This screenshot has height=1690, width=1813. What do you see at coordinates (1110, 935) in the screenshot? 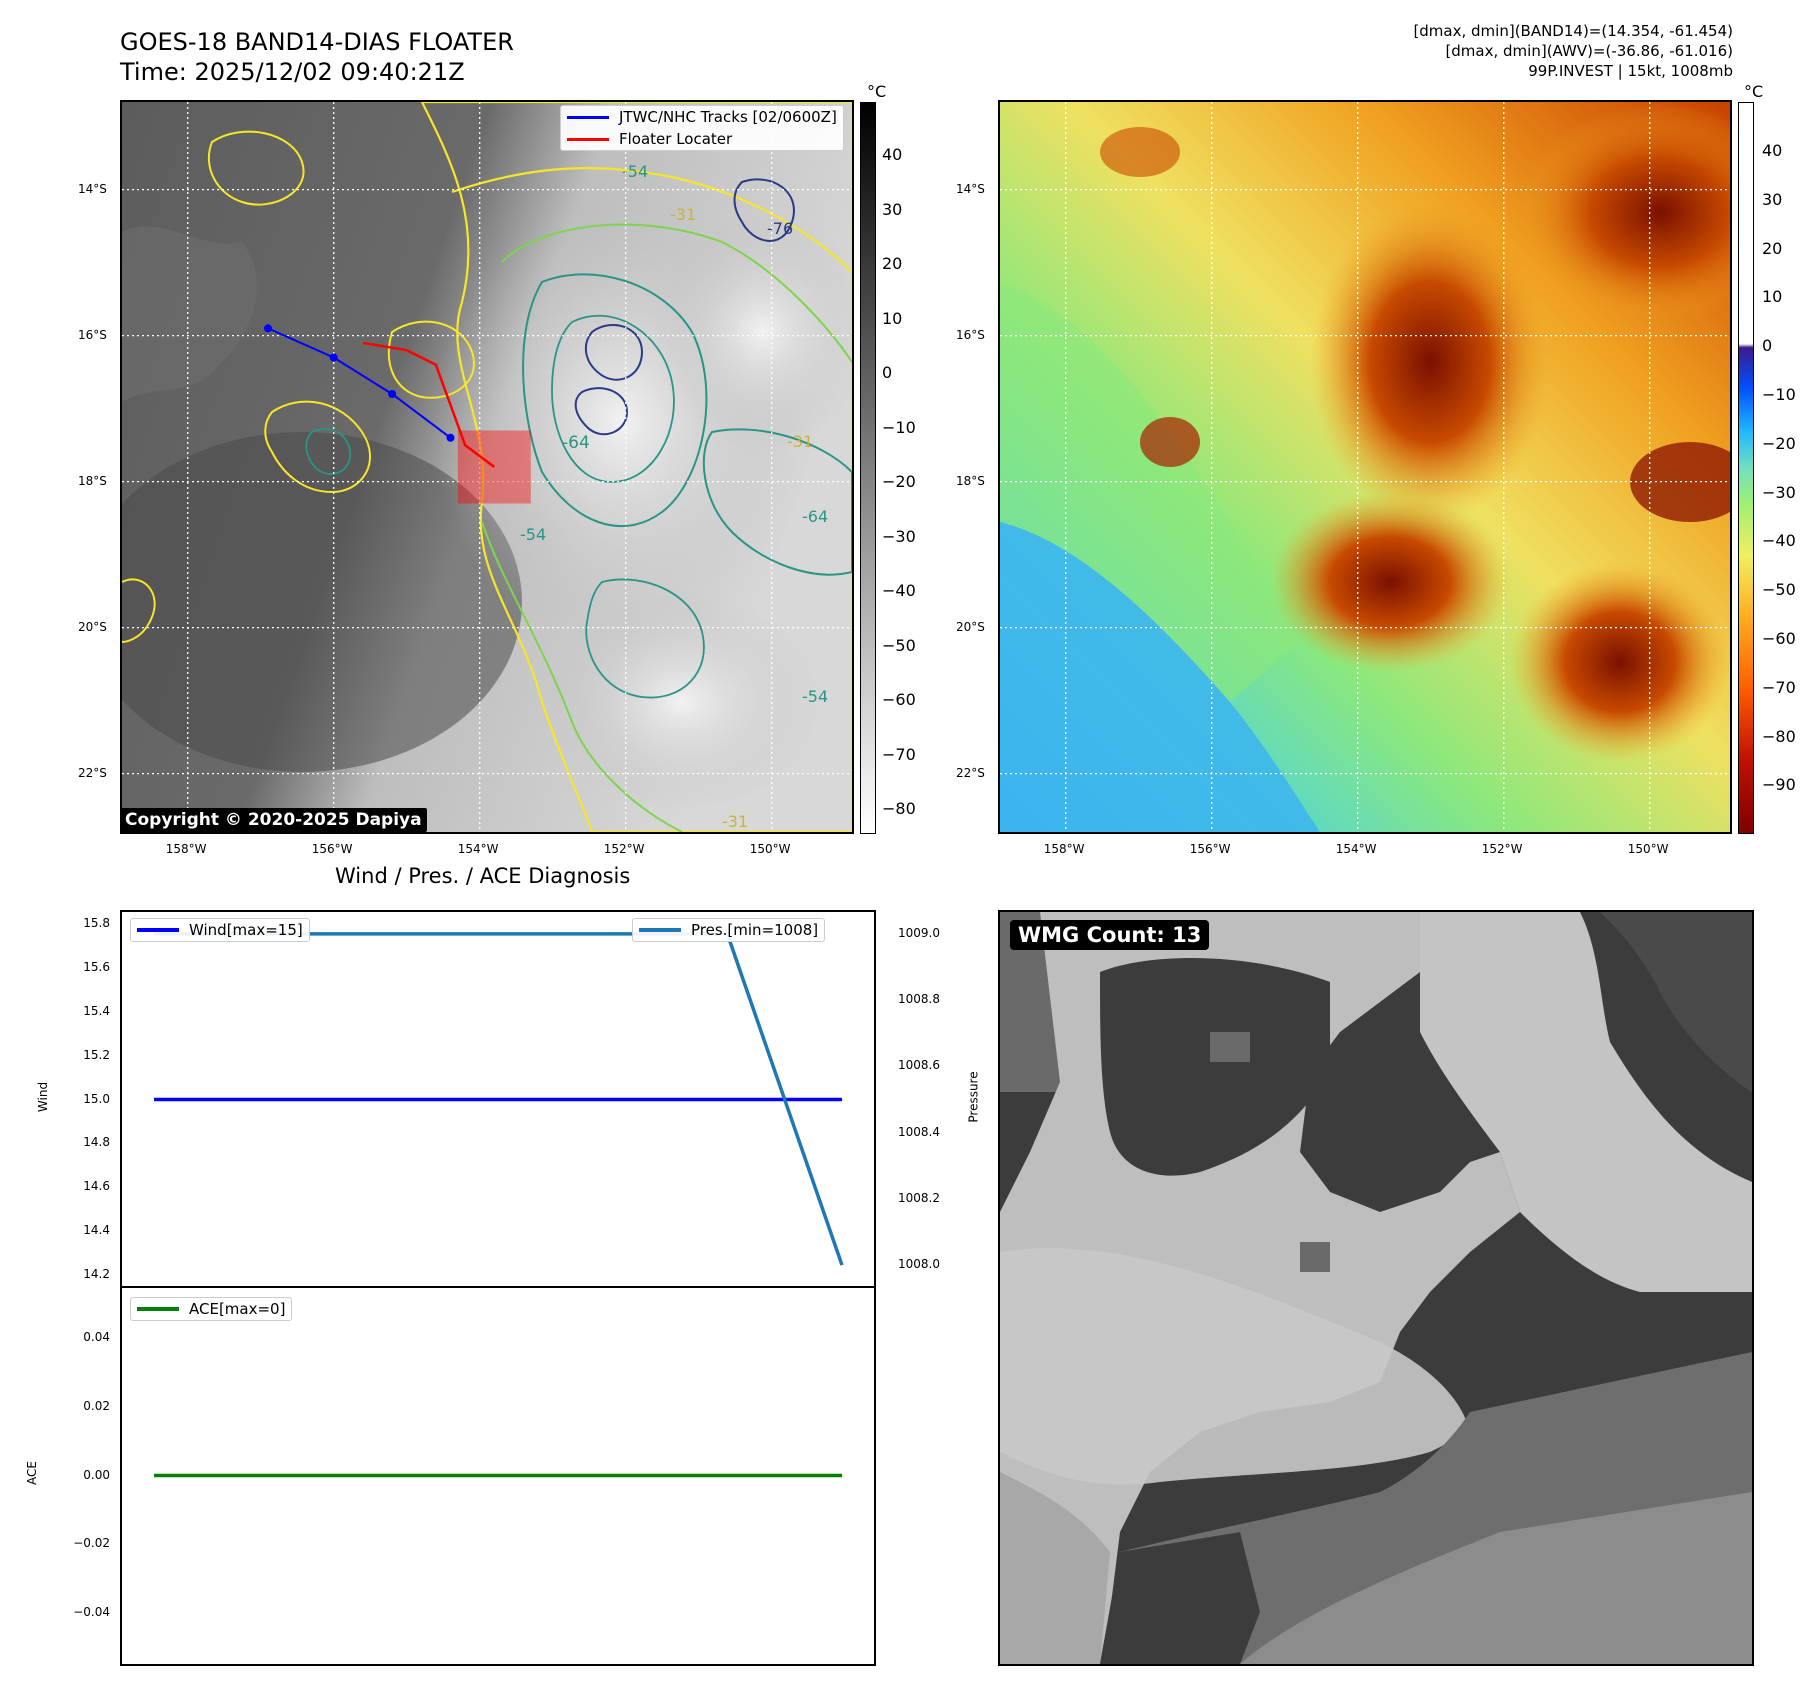
I see `wmg-count-badge: WMG Count: 13` at bounding box center [1110, 935].